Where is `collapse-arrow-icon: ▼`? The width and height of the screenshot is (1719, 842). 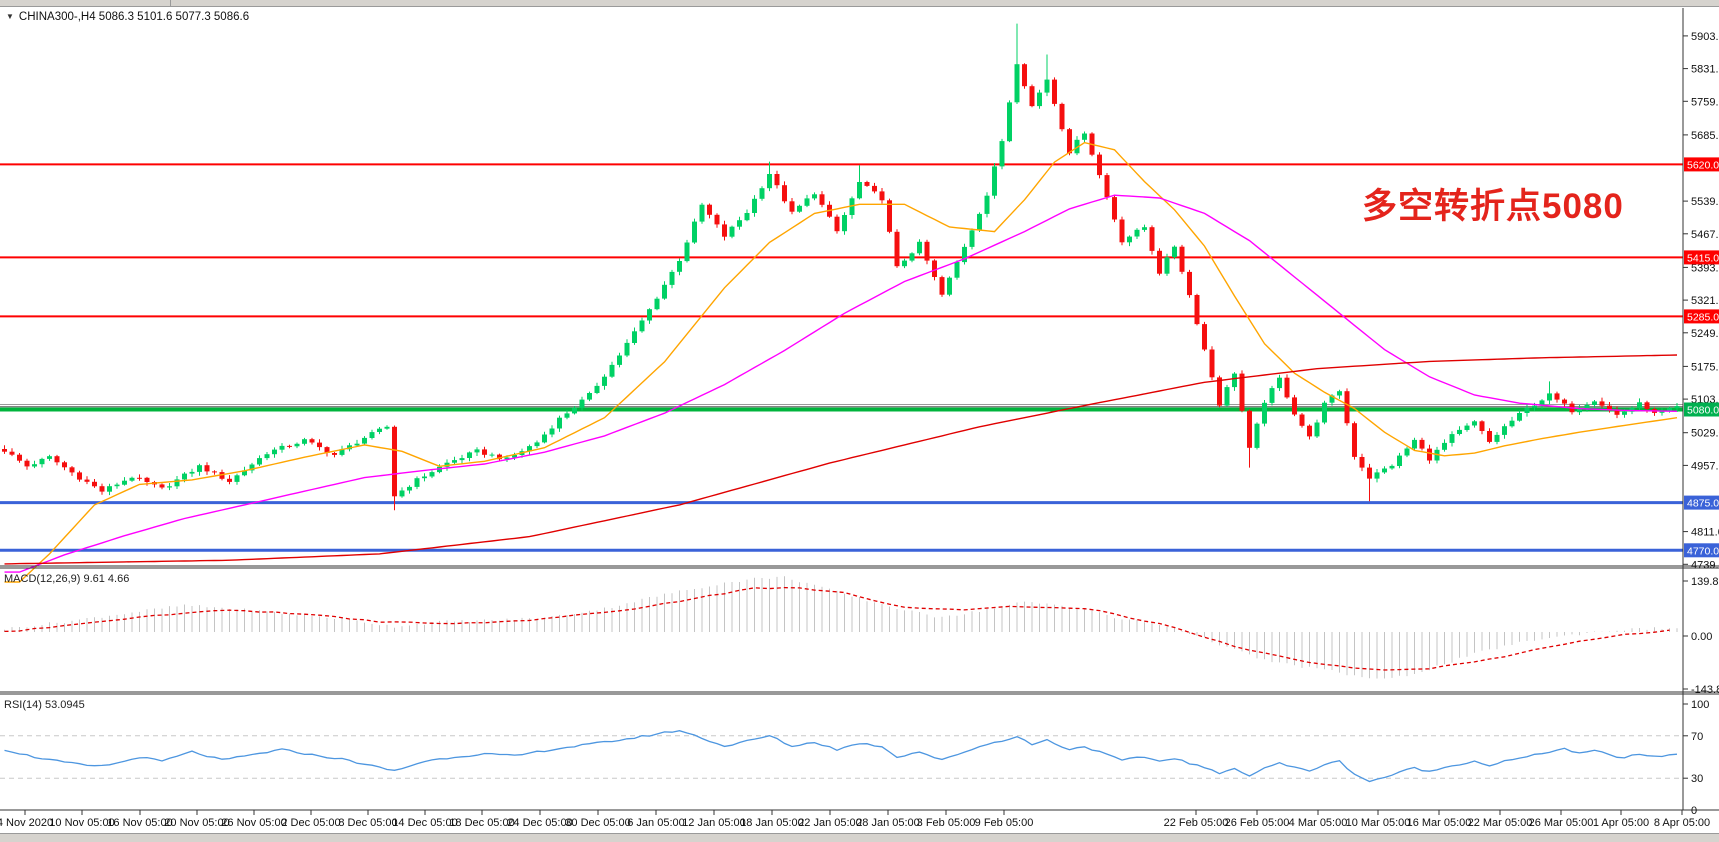
collapse-arrow-icon: ▼ is located at coordinates (10, 16).